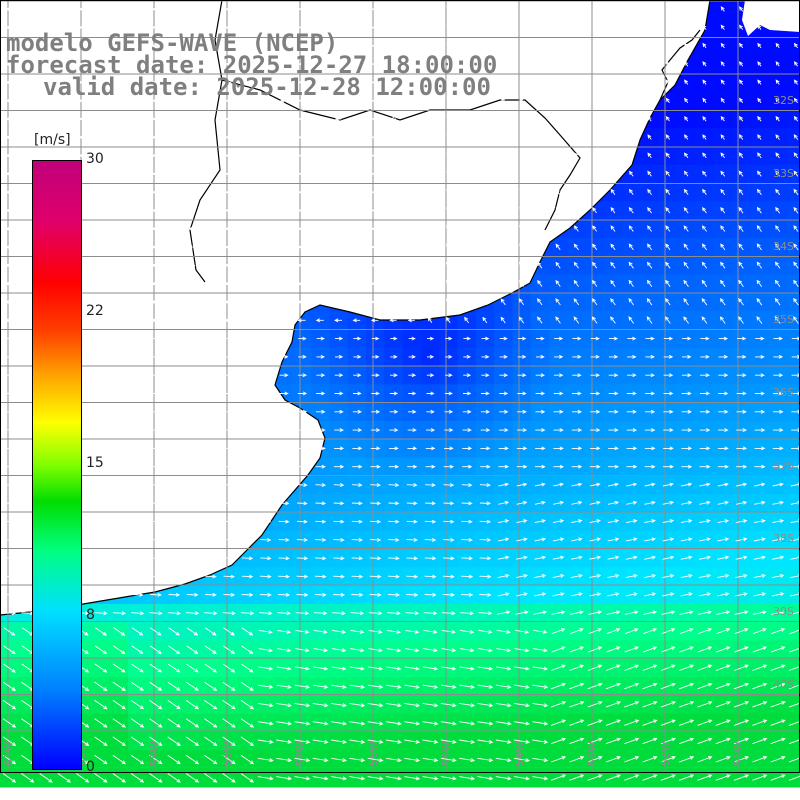 This screenshot has height=800, width=800. Describe the element at coordinates (95, 159) in the screenshot. I see `colorbar-tick-30: 30` at that location.